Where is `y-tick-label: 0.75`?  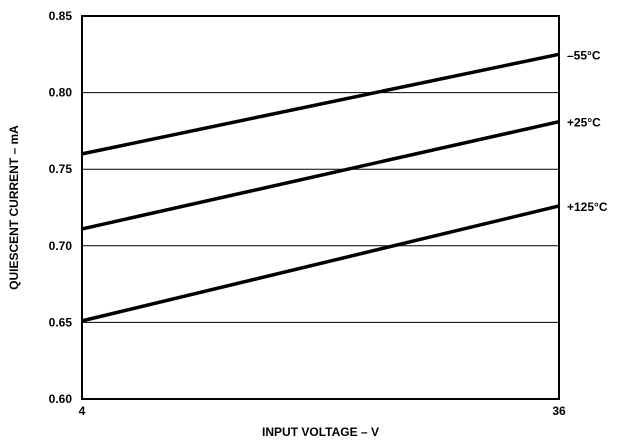
y-tick-label: 0.75 is located at coordinates (61, 169).